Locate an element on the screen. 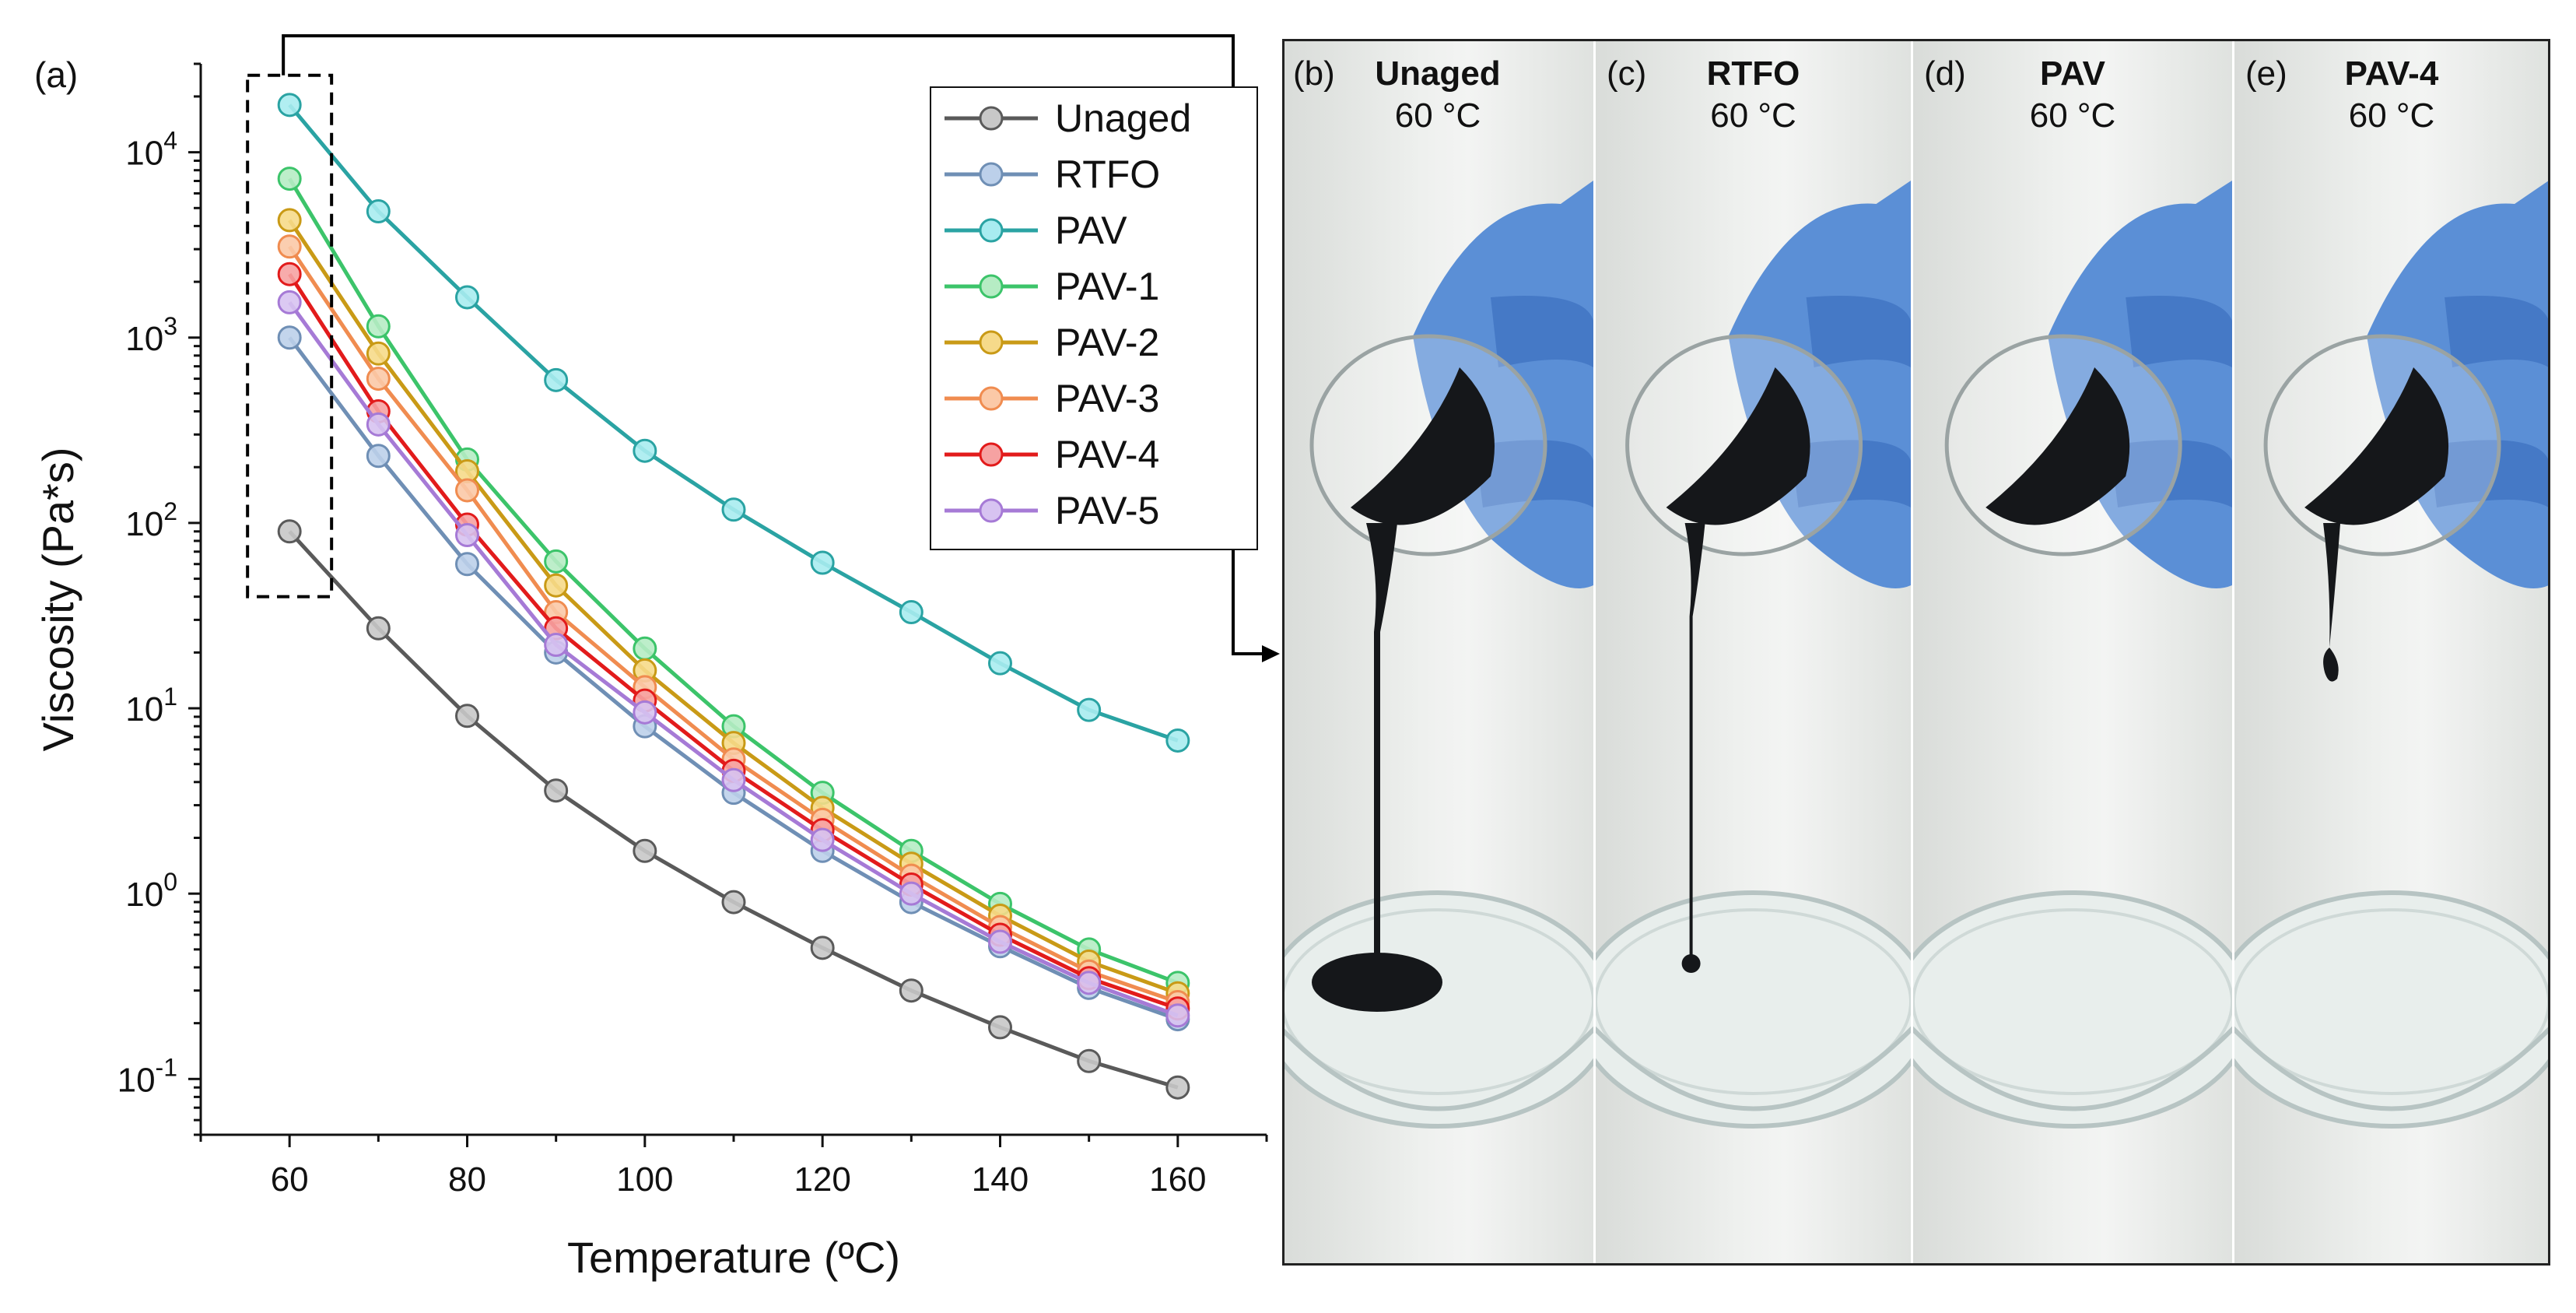 The image size is (2576, 1313). photo-panel-pav: (d) PAV 60 °C is located at coordinates (2073, 652).